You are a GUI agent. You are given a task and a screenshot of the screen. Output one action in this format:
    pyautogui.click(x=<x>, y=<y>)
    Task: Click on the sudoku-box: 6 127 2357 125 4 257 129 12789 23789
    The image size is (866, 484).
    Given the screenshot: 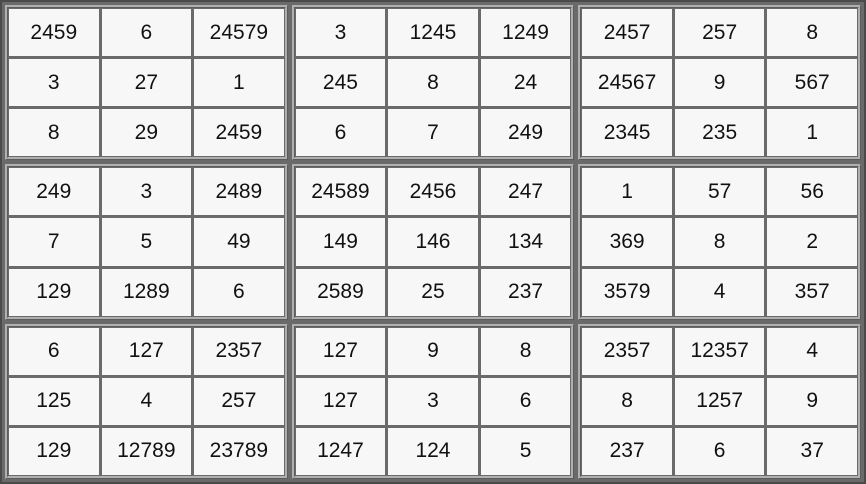 What is the action you would take?
    pyautogui.click(x=146, y=401)
    